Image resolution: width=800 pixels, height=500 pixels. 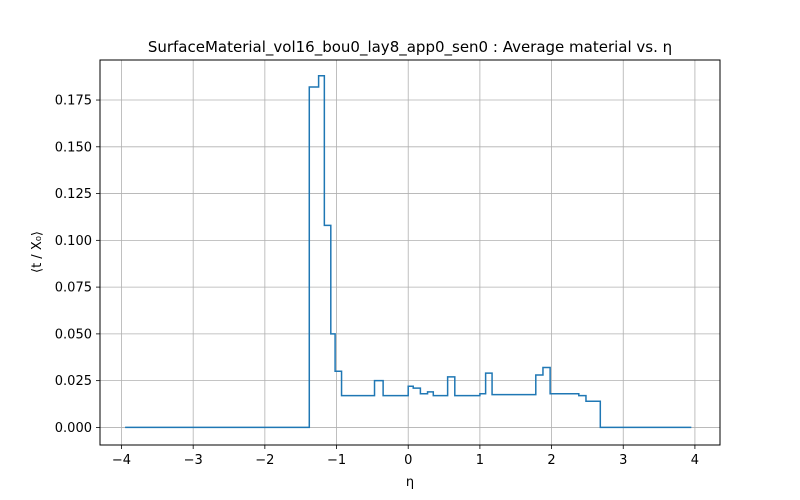 I want to click on y-tick-label: 0.050, so click(x=73, y=334).